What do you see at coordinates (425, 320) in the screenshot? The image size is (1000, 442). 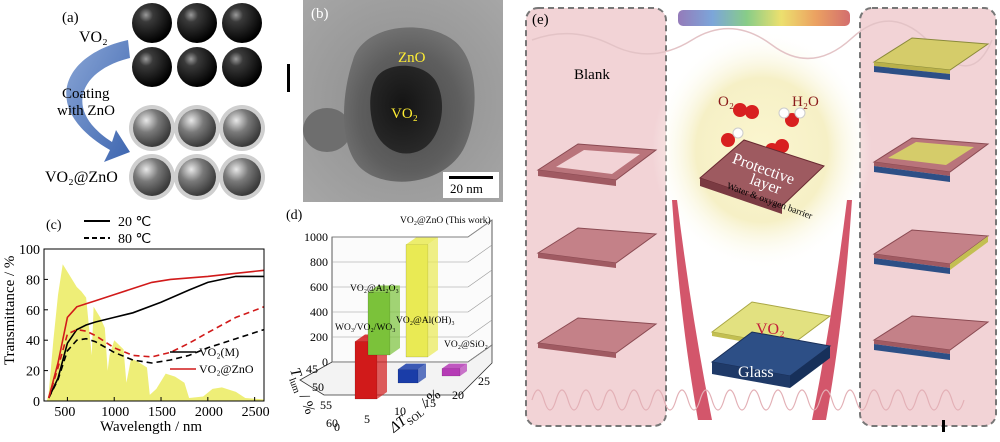 I see `bar-label-3: VO₂@Al(OH)₃` at bounding box center [425, 320].